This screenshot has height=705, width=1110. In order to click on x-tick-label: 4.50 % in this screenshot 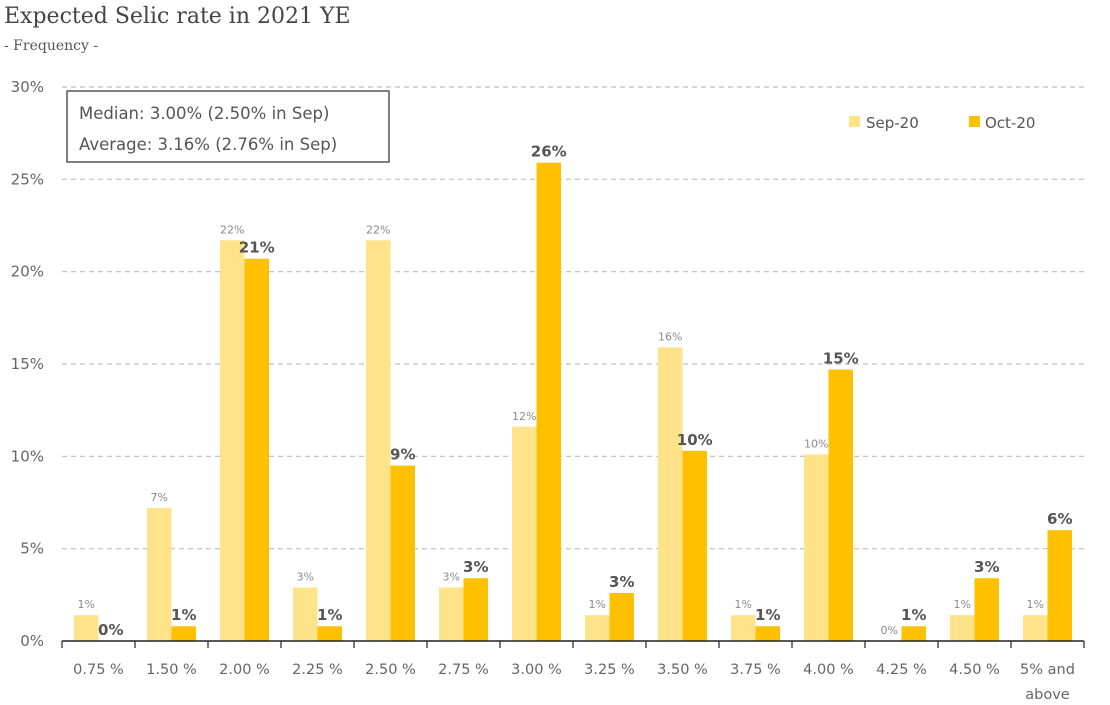, I will do `click(974, 670)`.